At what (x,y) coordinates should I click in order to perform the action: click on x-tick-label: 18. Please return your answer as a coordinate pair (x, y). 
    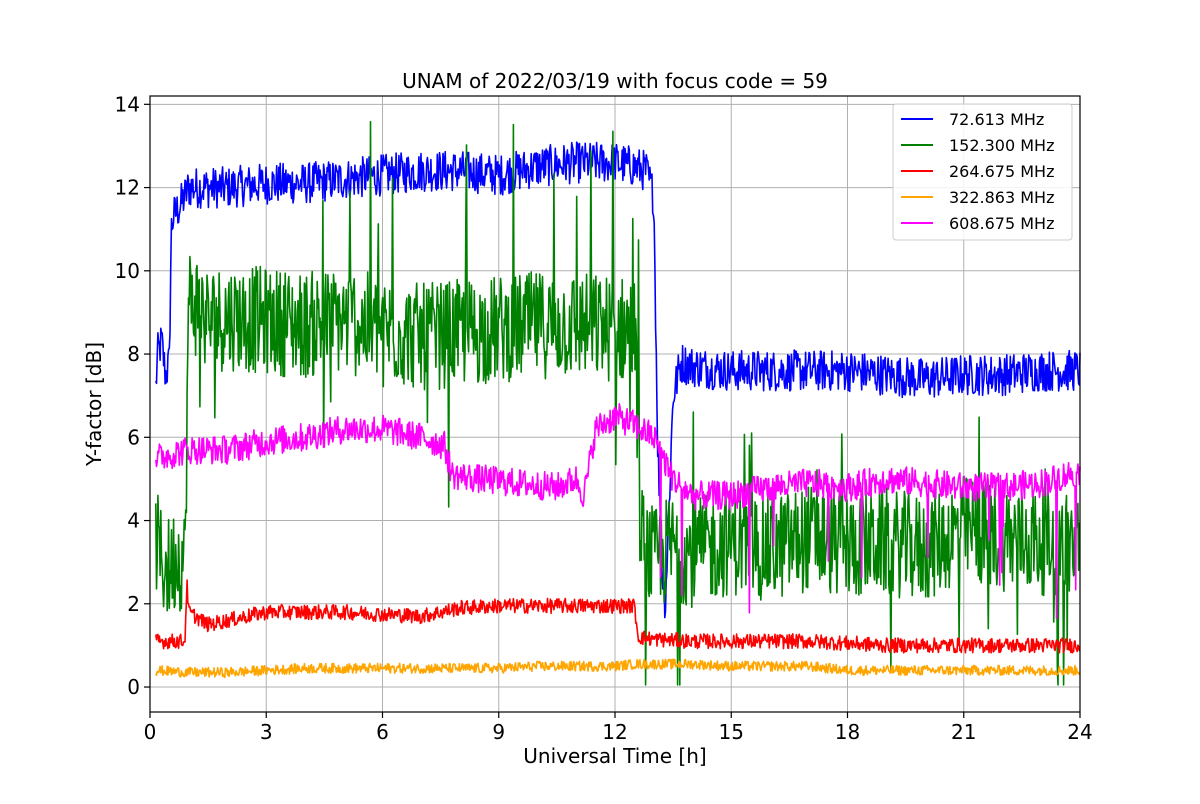
    Looking at the image, I should click on (847, 732).